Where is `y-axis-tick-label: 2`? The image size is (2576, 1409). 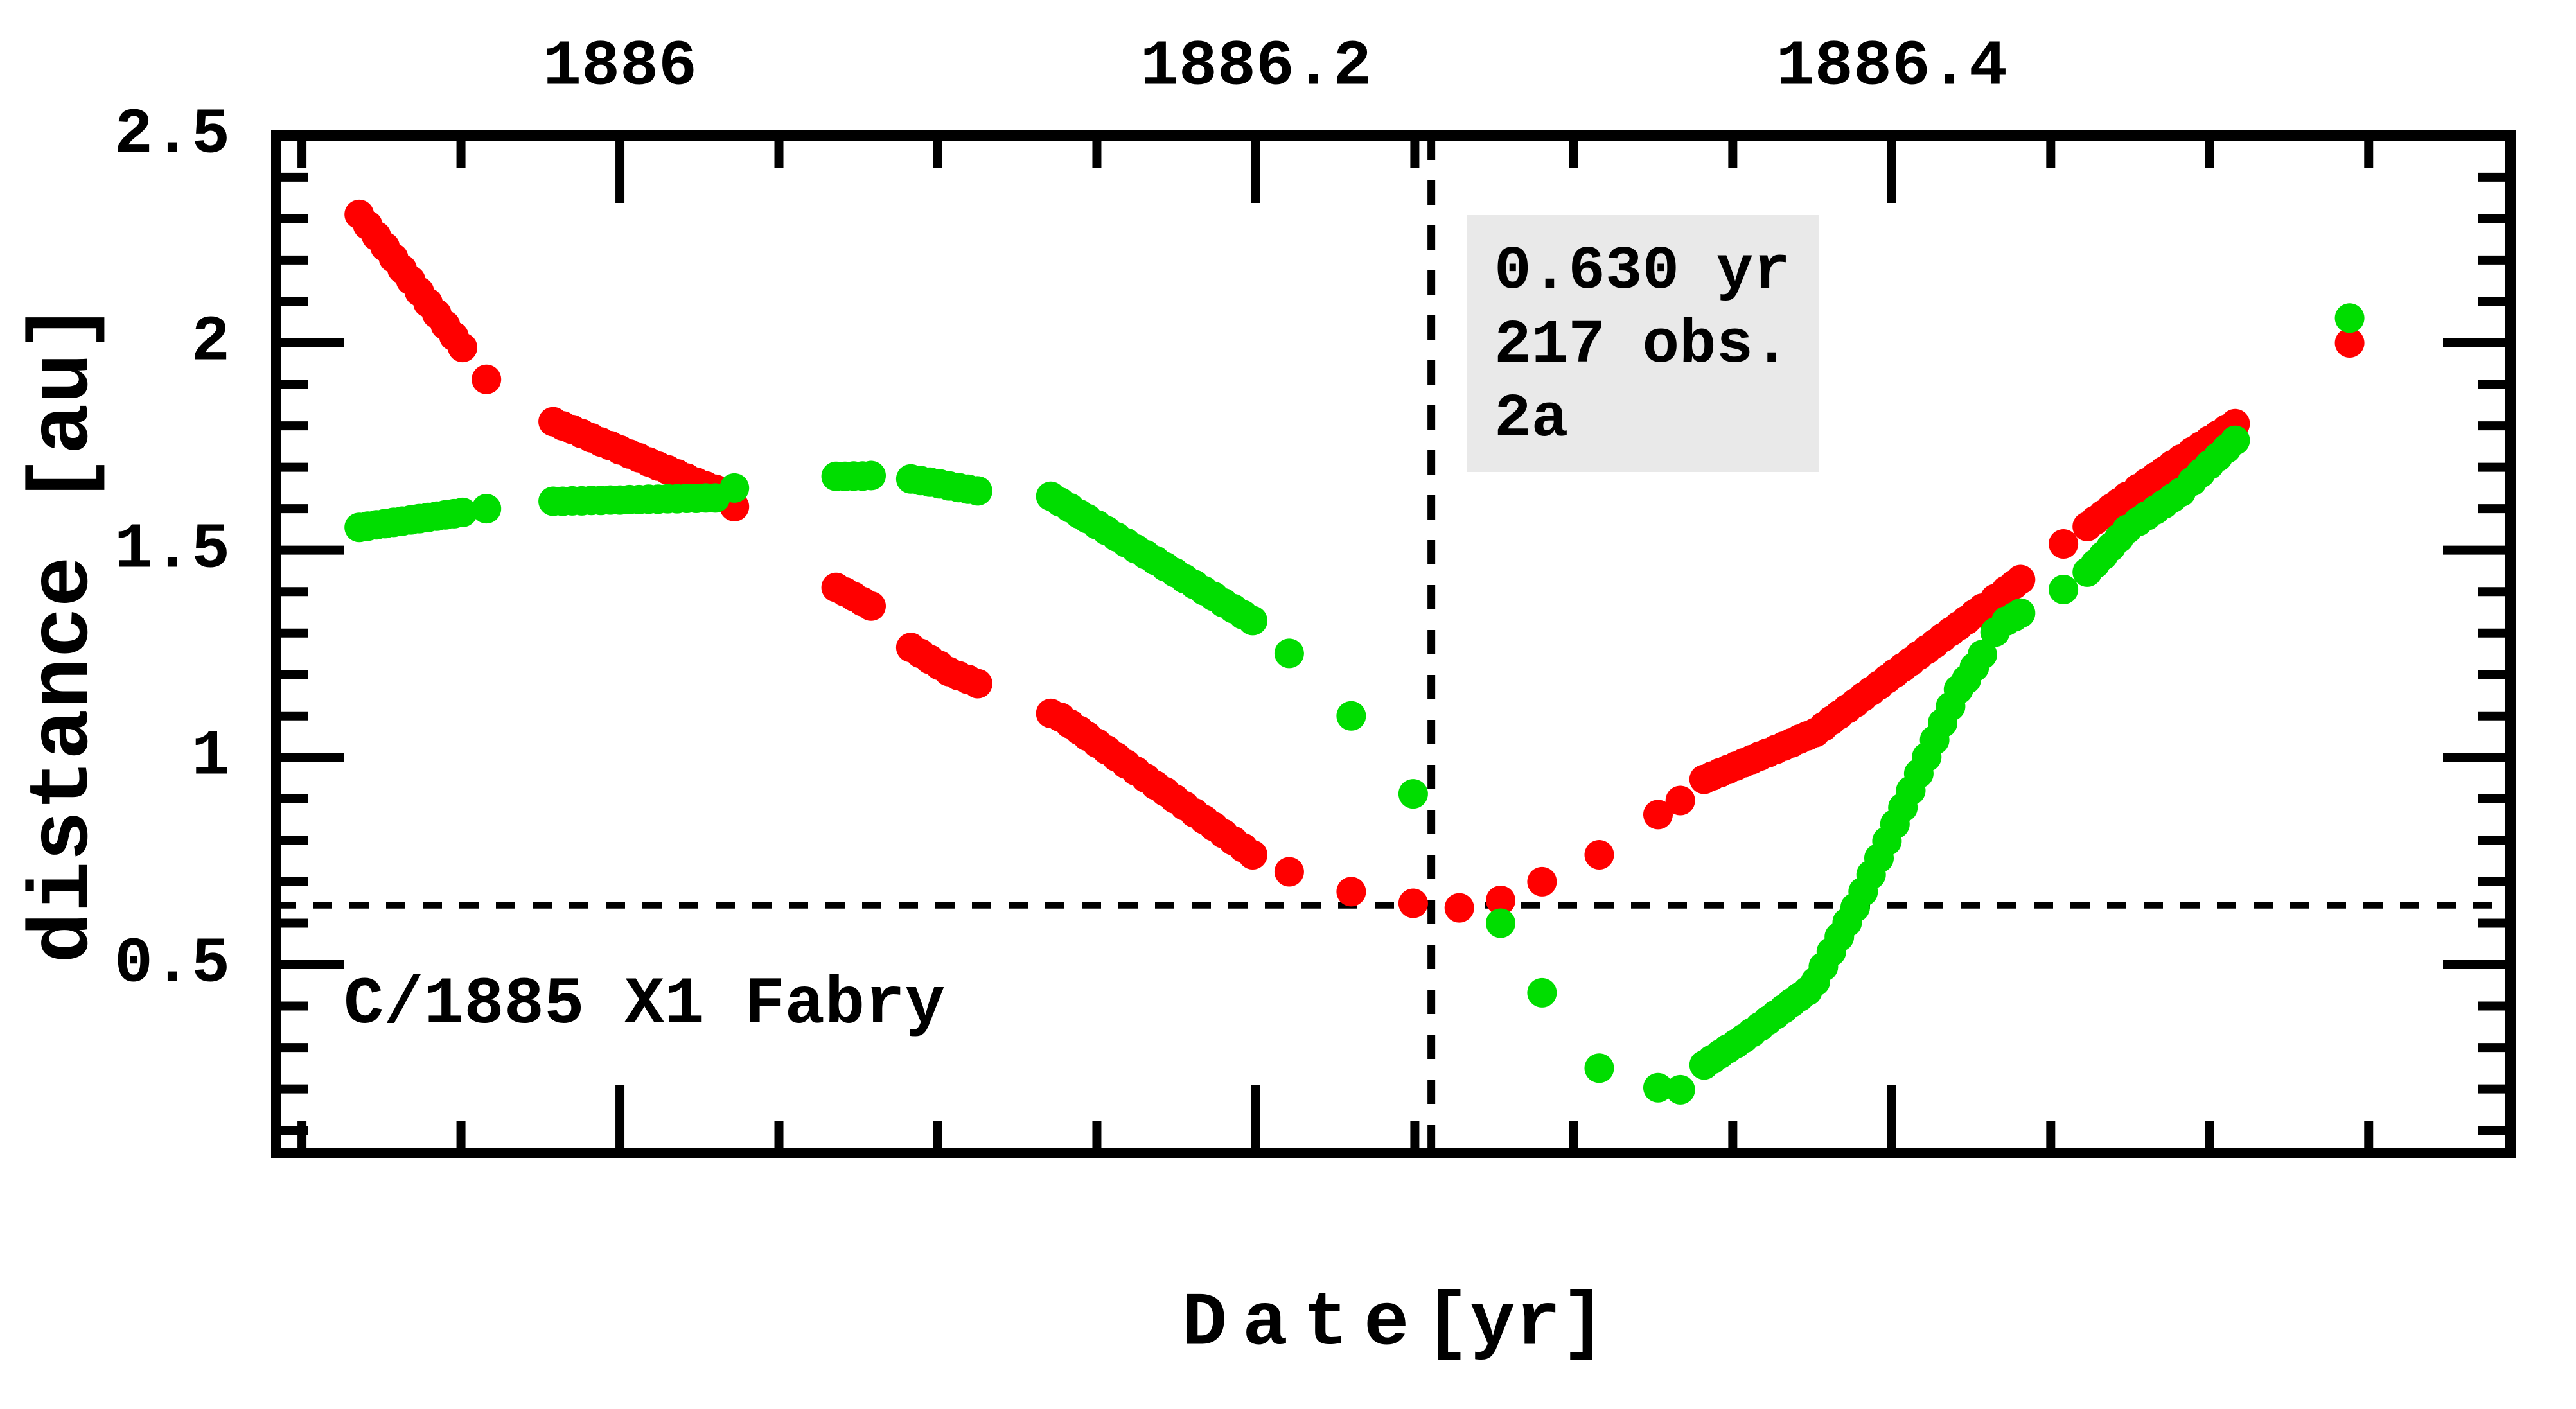 y-axis-tick-label: 2 is located at coordinates (210, 343).